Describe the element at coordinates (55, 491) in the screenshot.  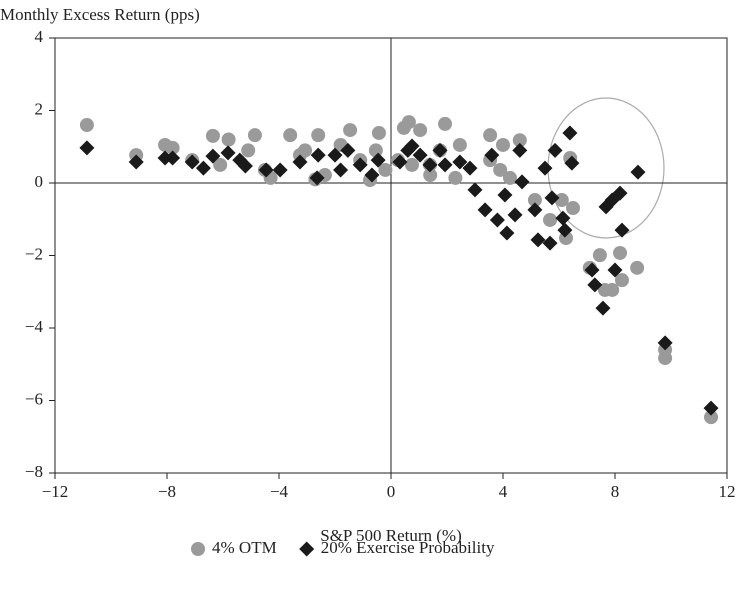
I see `x-tick-label: −12` at that location.